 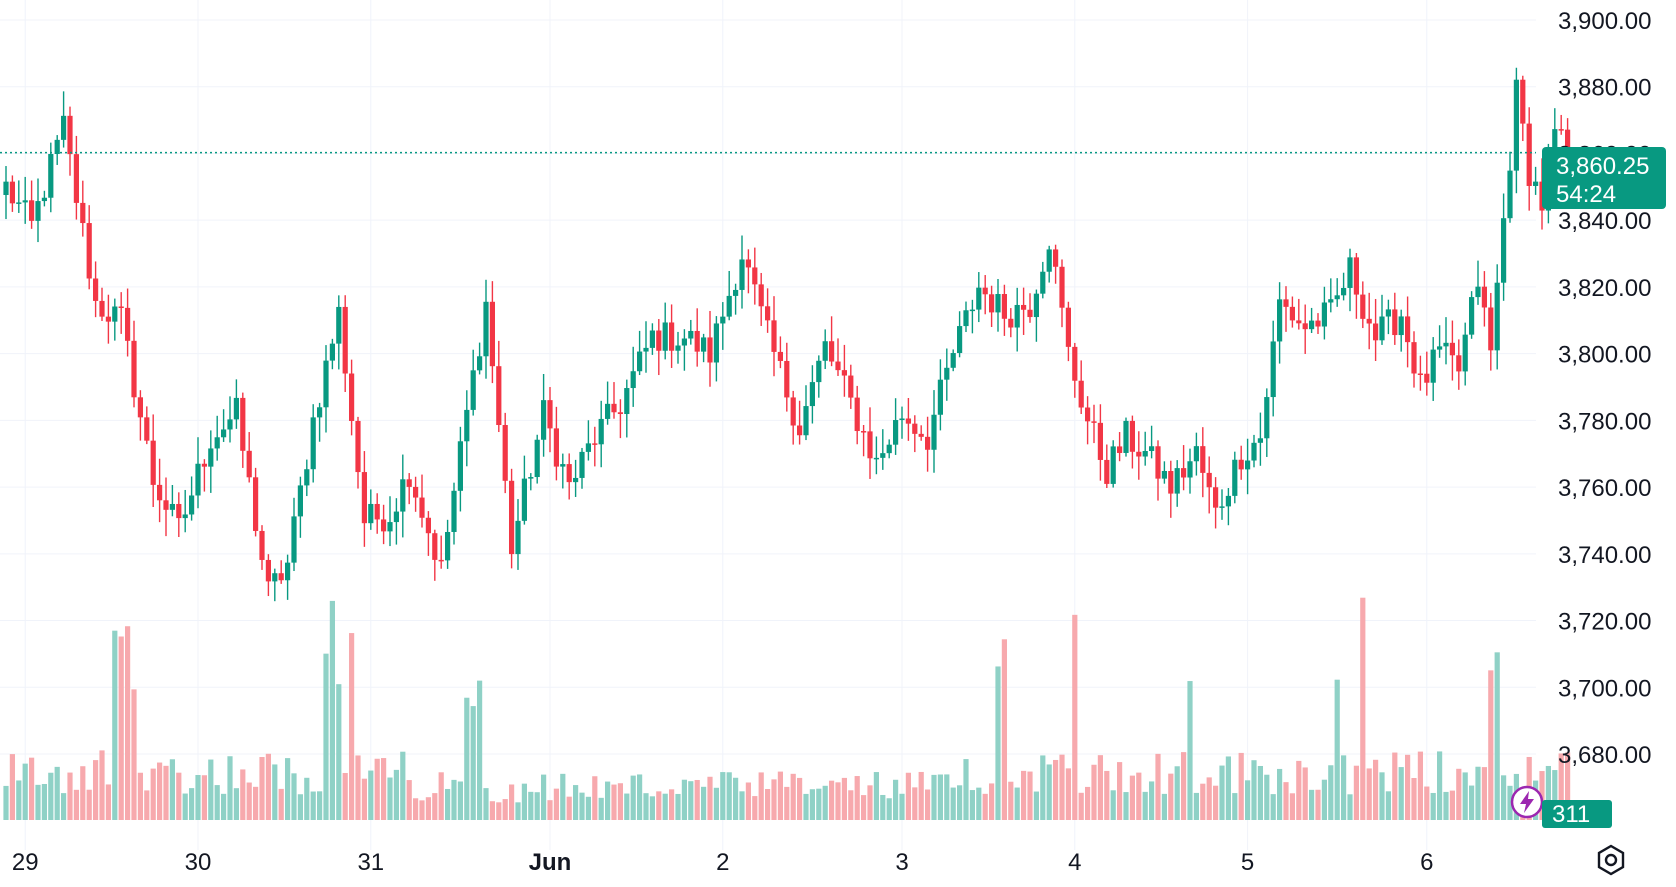 I want to click on x-axis: 29 30 31 Jun 2 3 4 5 6, so click(x=723, y=862).